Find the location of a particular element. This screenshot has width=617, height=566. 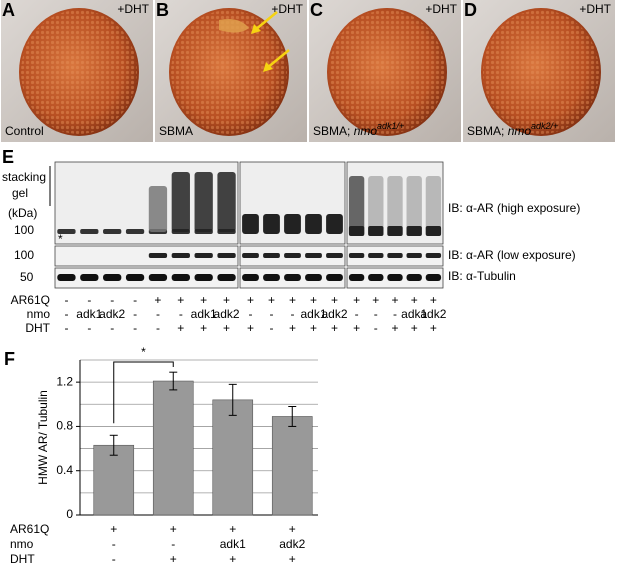

panel-letter: E is located at coordinates (8, 157).